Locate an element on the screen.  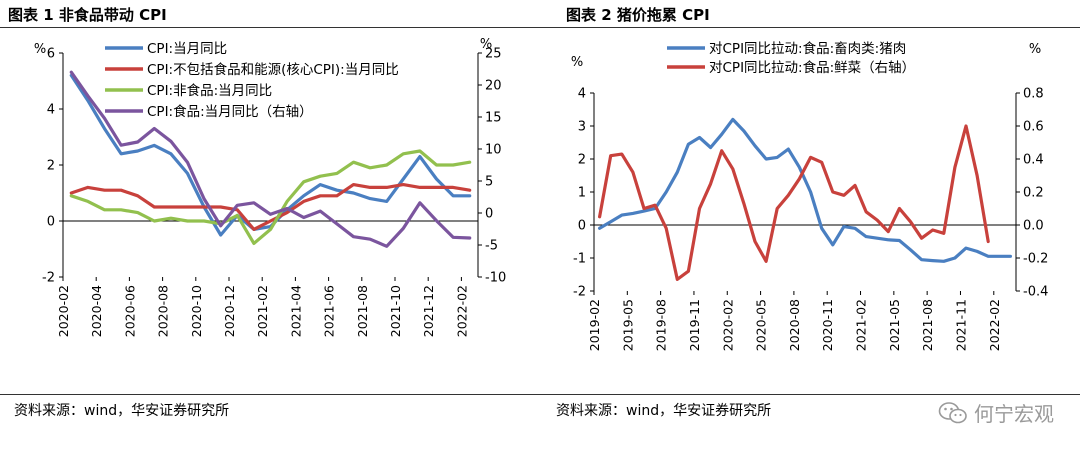
x-axis-tick-label: 2019-02 is located at coordinates (594, 325).